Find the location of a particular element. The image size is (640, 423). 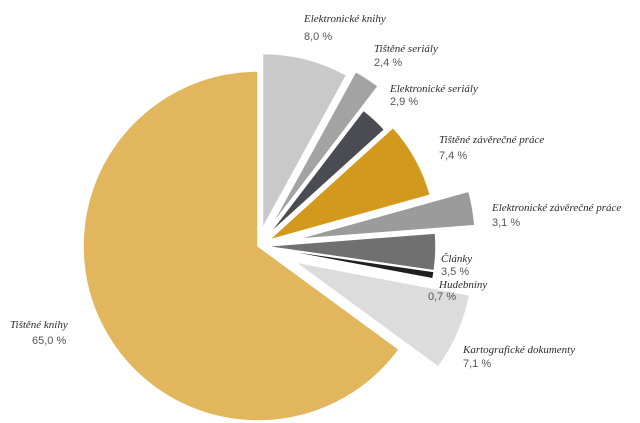

slice-value-label: 7,1 % is located at coordinates (477, 364).